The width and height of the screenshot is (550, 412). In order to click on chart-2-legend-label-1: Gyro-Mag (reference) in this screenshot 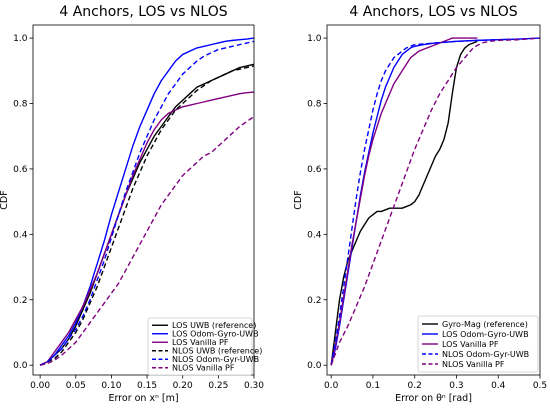, I will do `click(485, 324)`.